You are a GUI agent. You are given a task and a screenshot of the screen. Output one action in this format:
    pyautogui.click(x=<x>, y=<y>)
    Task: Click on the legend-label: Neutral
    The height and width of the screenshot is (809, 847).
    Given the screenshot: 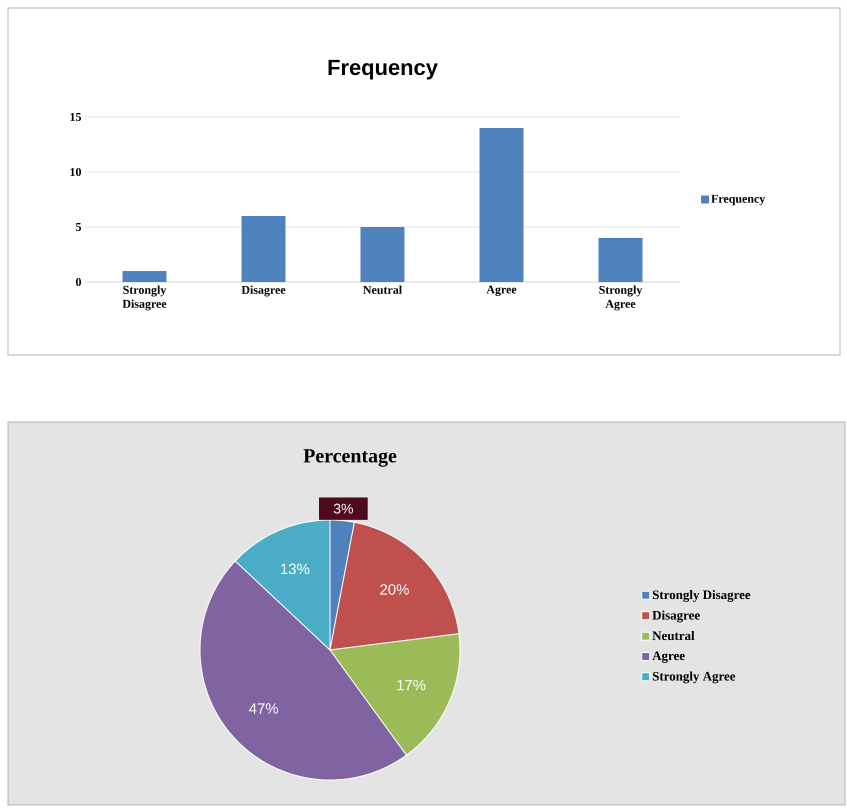 What is the action you would take?
    pyautogui.click(x=673, y=635)
    